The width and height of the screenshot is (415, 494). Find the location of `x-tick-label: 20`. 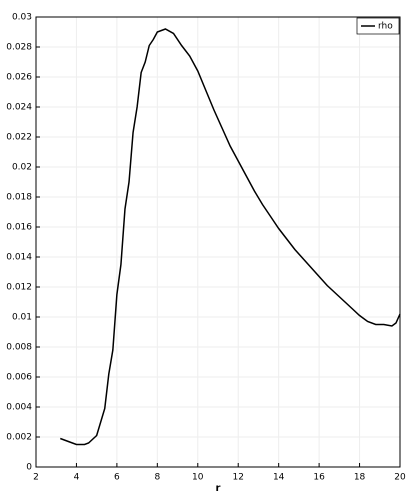

x-tick-label: 20 is located at coordinates (400, 478).